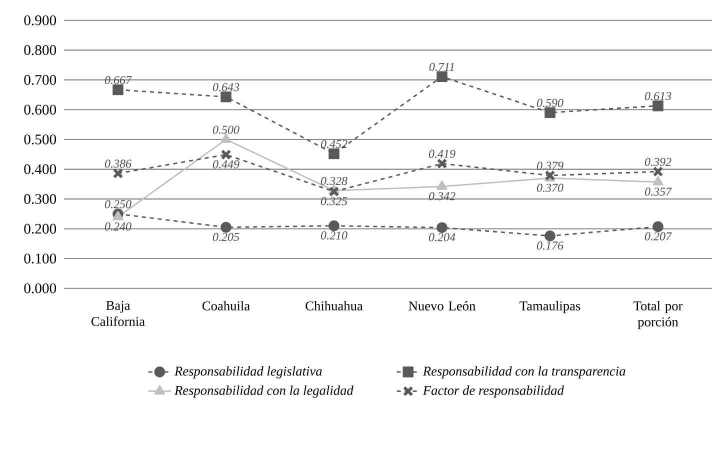  I want to click on data-label: 0.449, so click(226, 164).